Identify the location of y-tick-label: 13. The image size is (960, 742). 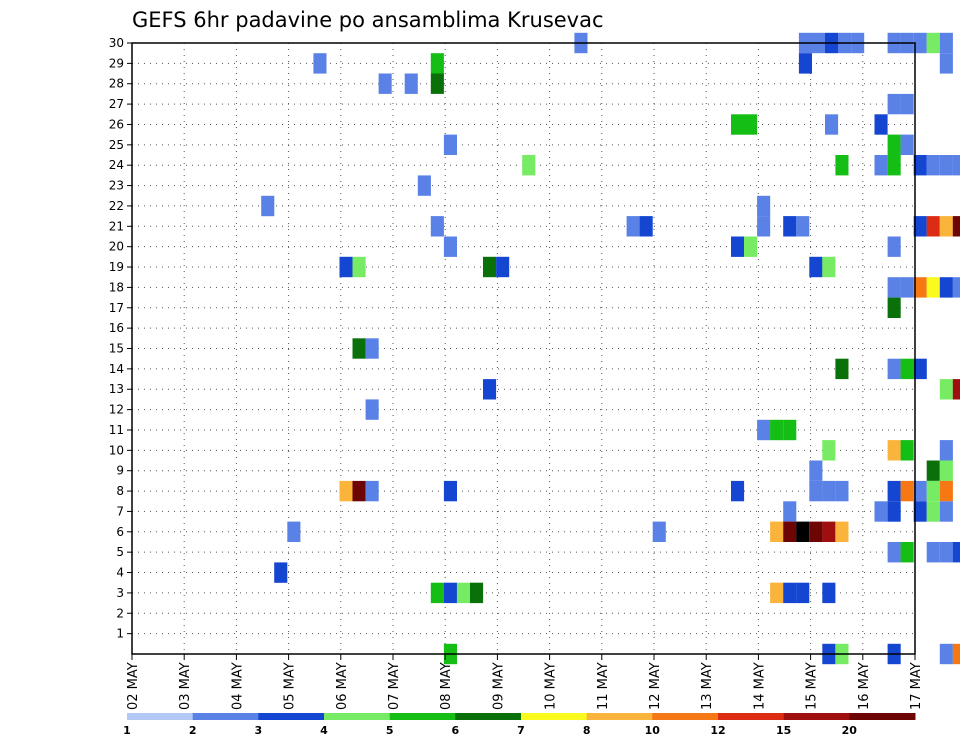
(116, 389).